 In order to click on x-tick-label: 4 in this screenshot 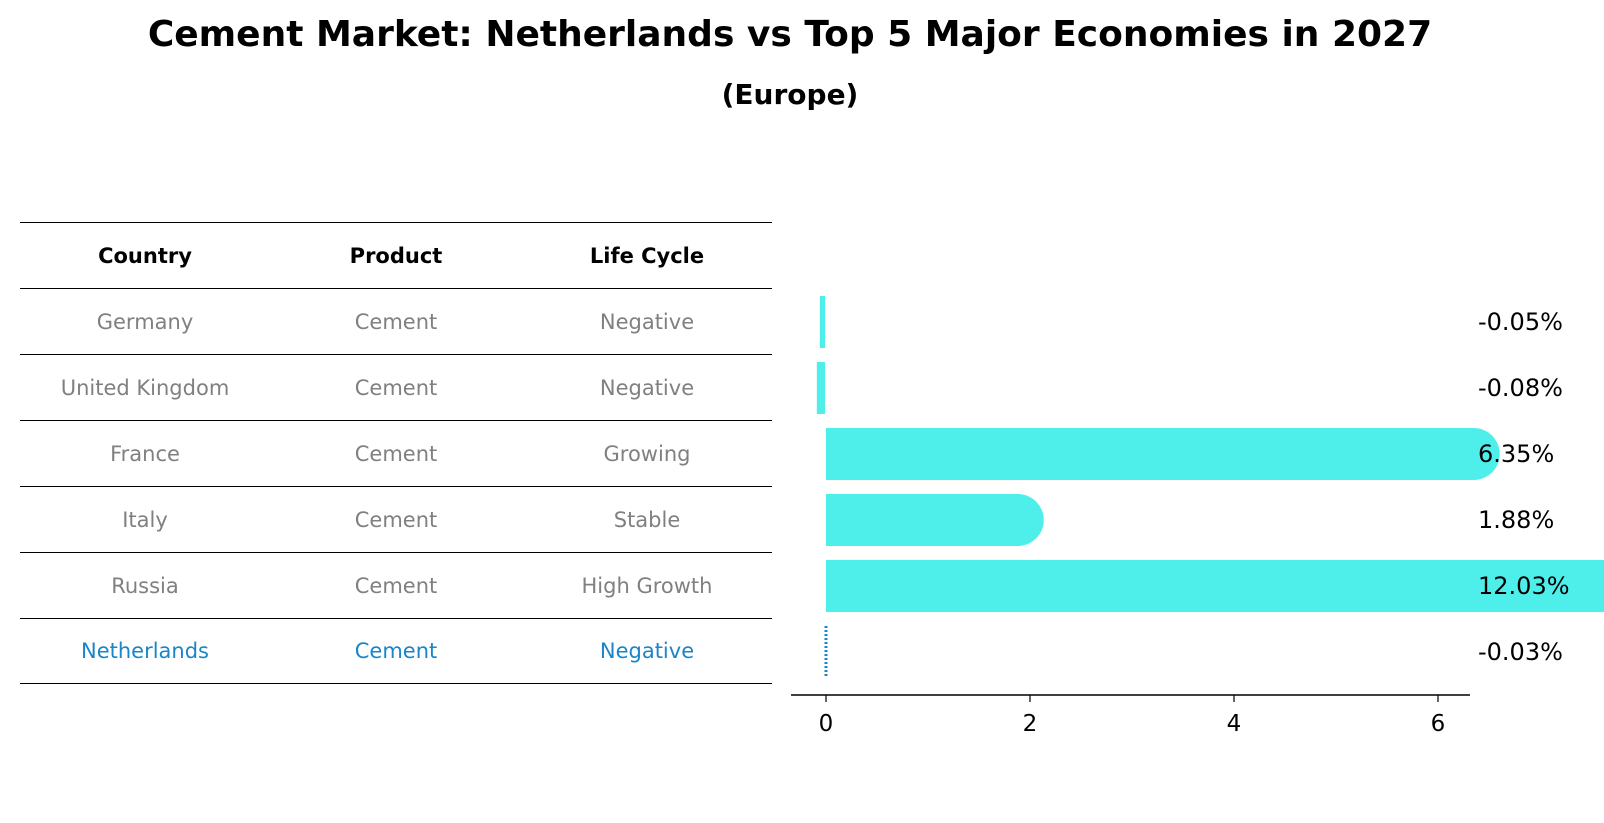, I will do `click(1234, 724)`.